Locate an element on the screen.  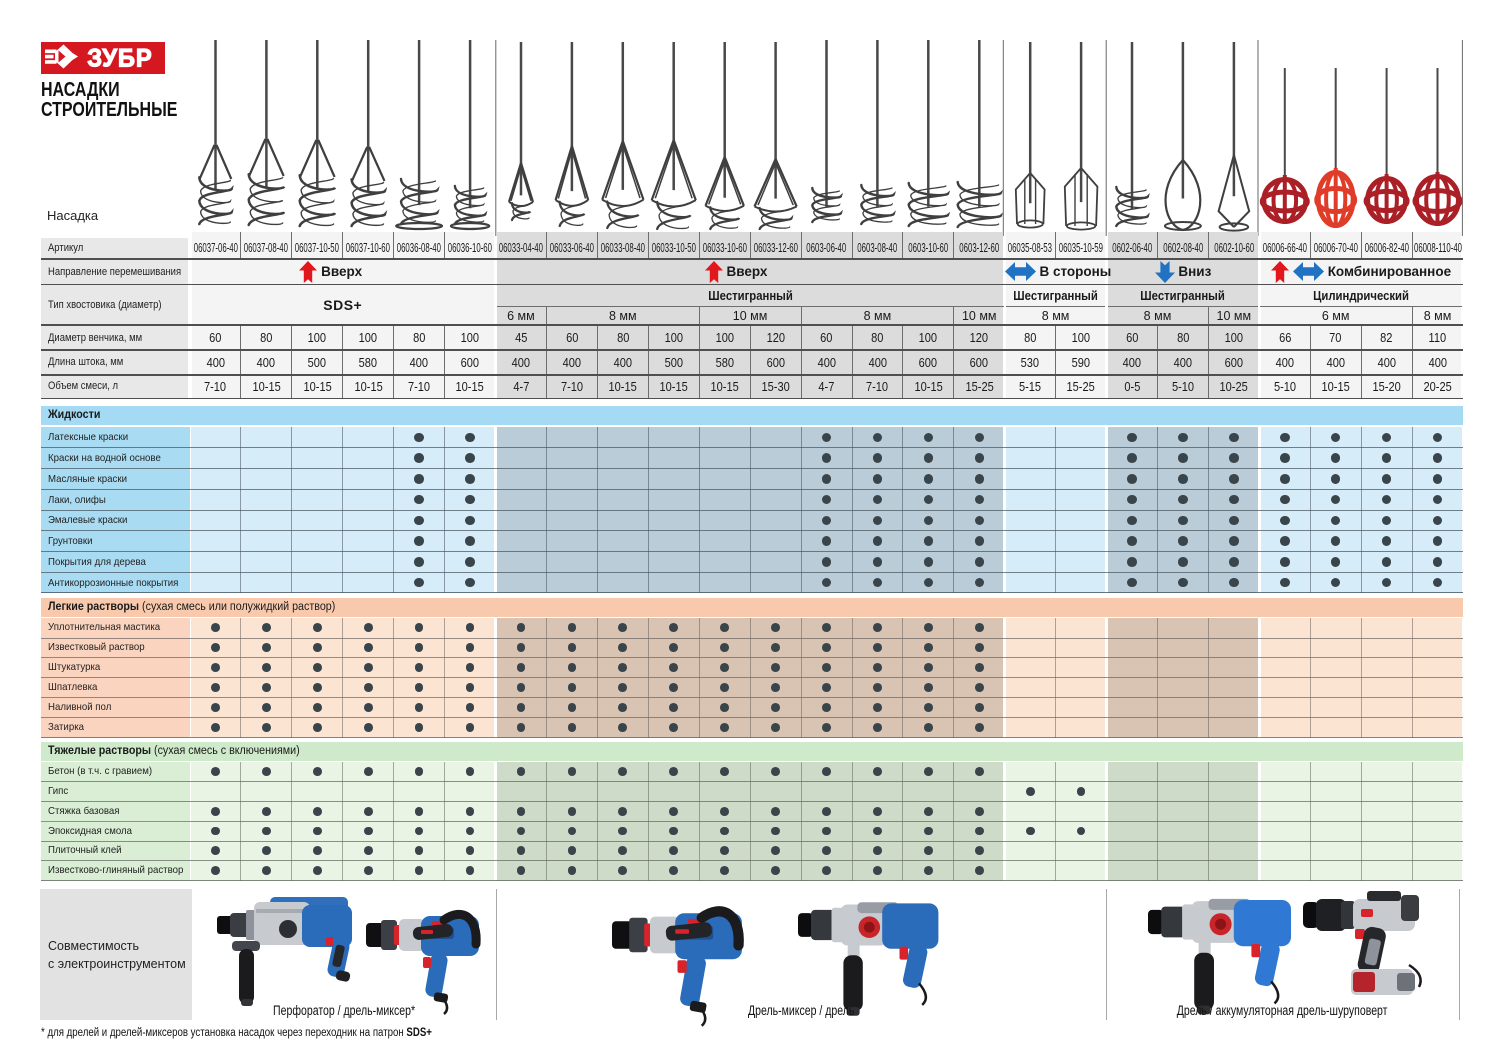
svg-text: ЗУБР is located at coordinates (119, 59).